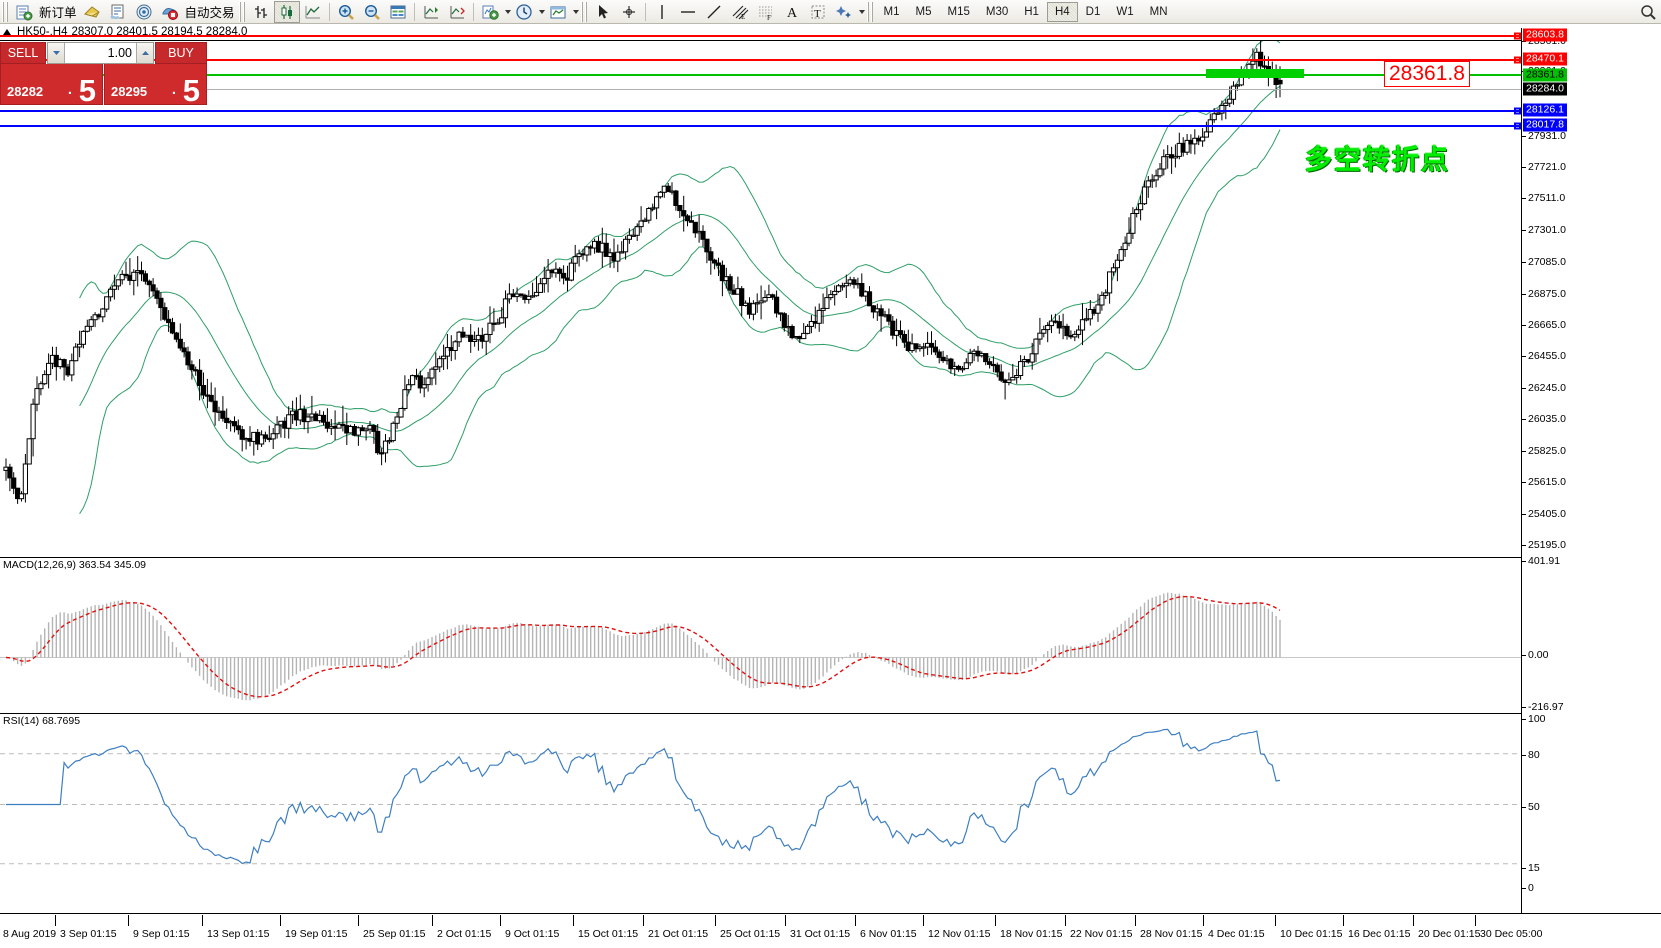 The width and height of the screenshot is (1661, 948). What do you see at coordinates (714, 12) in the screenshot?
I see `trendline-icon` at bounding box center [714, 12].